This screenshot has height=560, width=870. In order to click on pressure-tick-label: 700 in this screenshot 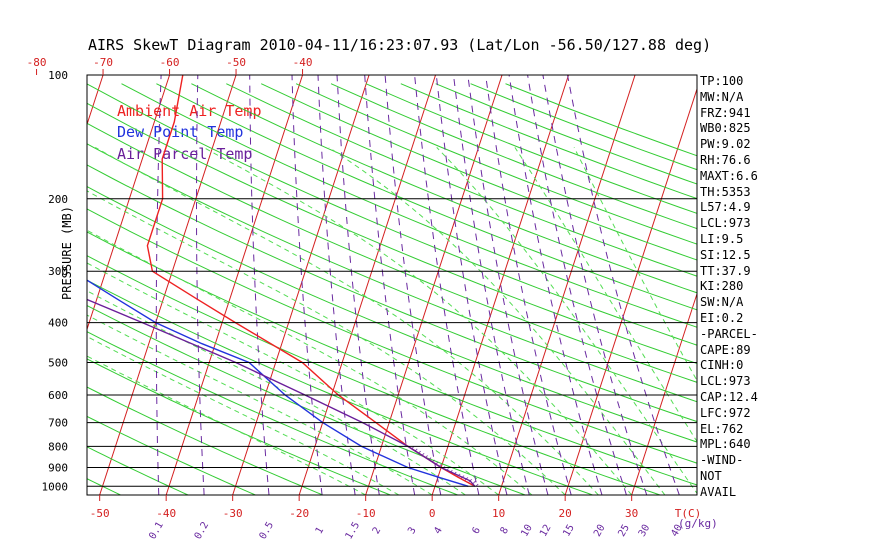, I will do `click(58, 423)`.